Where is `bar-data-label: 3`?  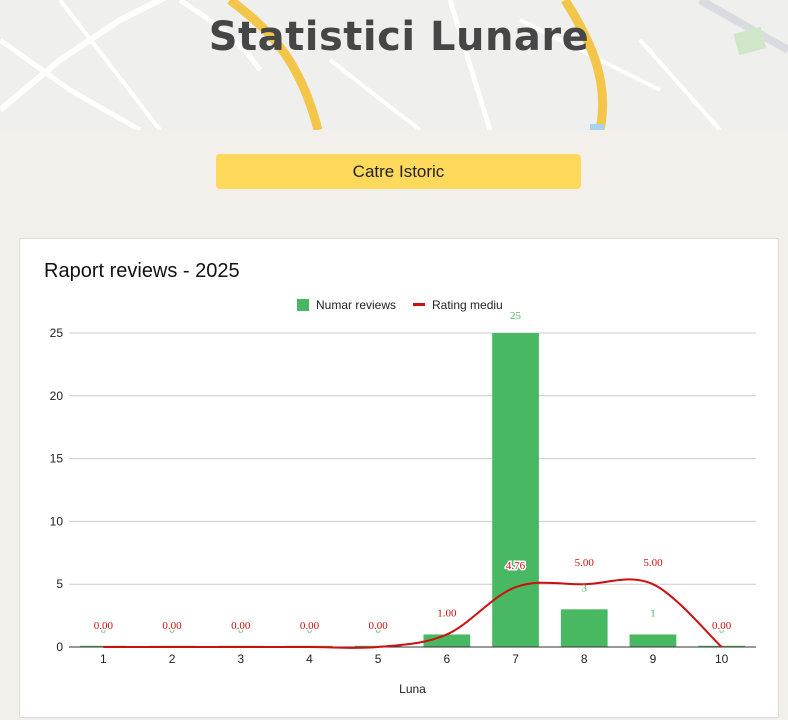
bar-data-label: 3 is located at coordinates (585, 588).